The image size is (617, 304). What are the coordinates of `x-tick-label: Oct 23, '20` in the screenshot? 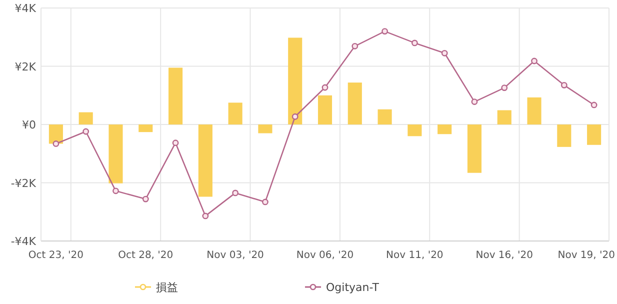 It's located at (56, 255).